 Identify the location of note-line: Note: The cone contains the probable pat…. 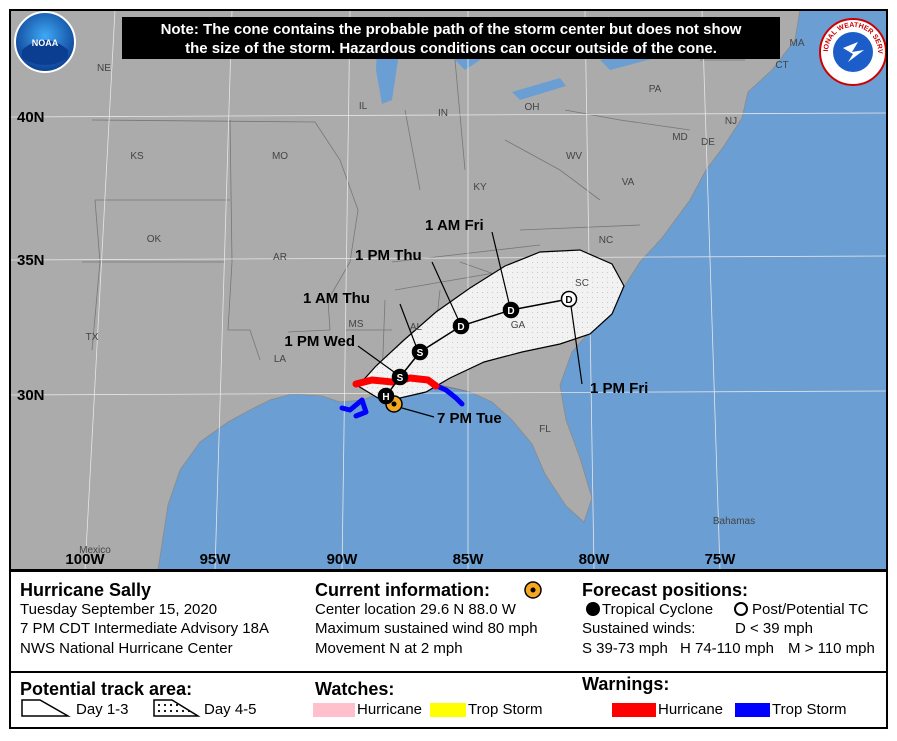
(451, 29).